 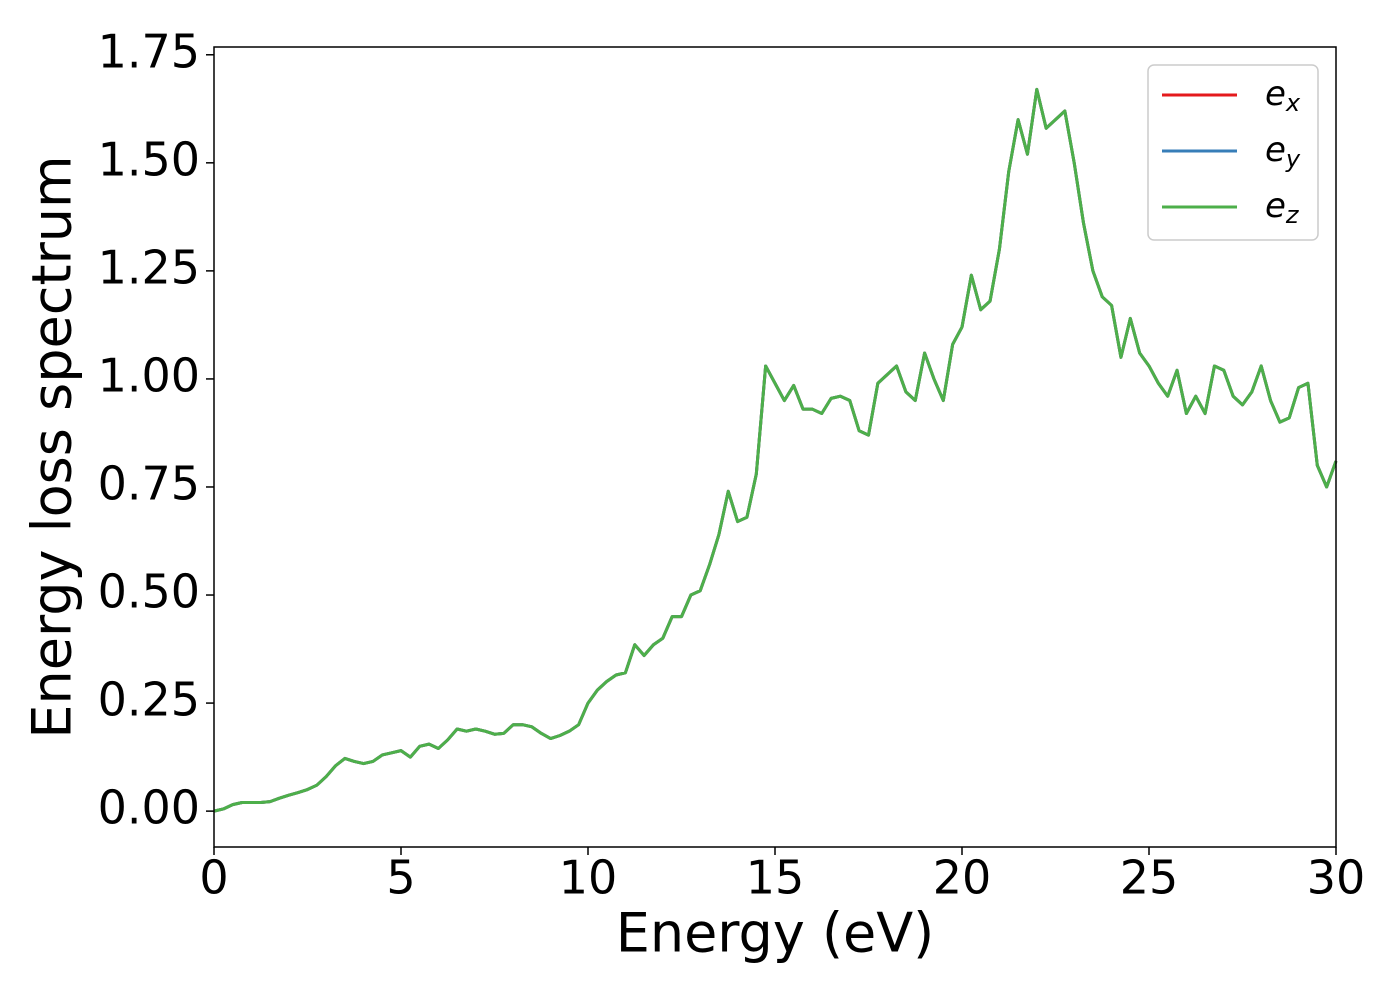 What do you see at coordinates (775, 878) in the screenshot?
I see `x-tick-label: 15` at bounding box center [775, 878].